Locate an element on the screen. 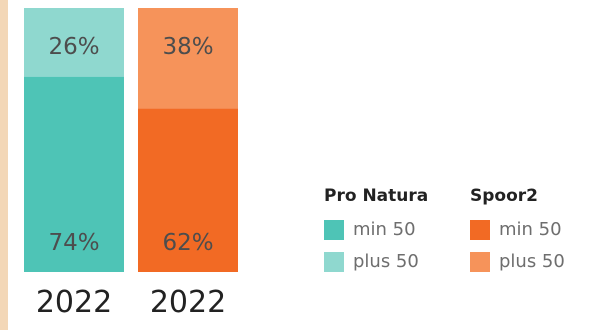  segment-value-label: 38% is located at coordinates (188, 47).